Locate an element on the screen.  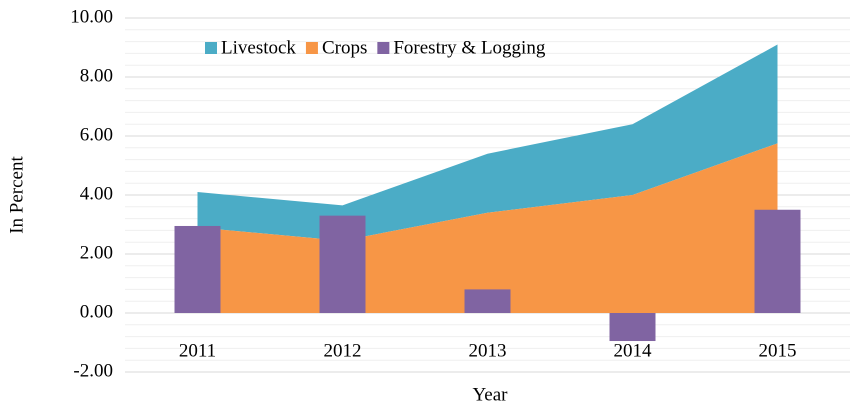
y-tick-label: 2.00 is located at coordinates (96, 252).